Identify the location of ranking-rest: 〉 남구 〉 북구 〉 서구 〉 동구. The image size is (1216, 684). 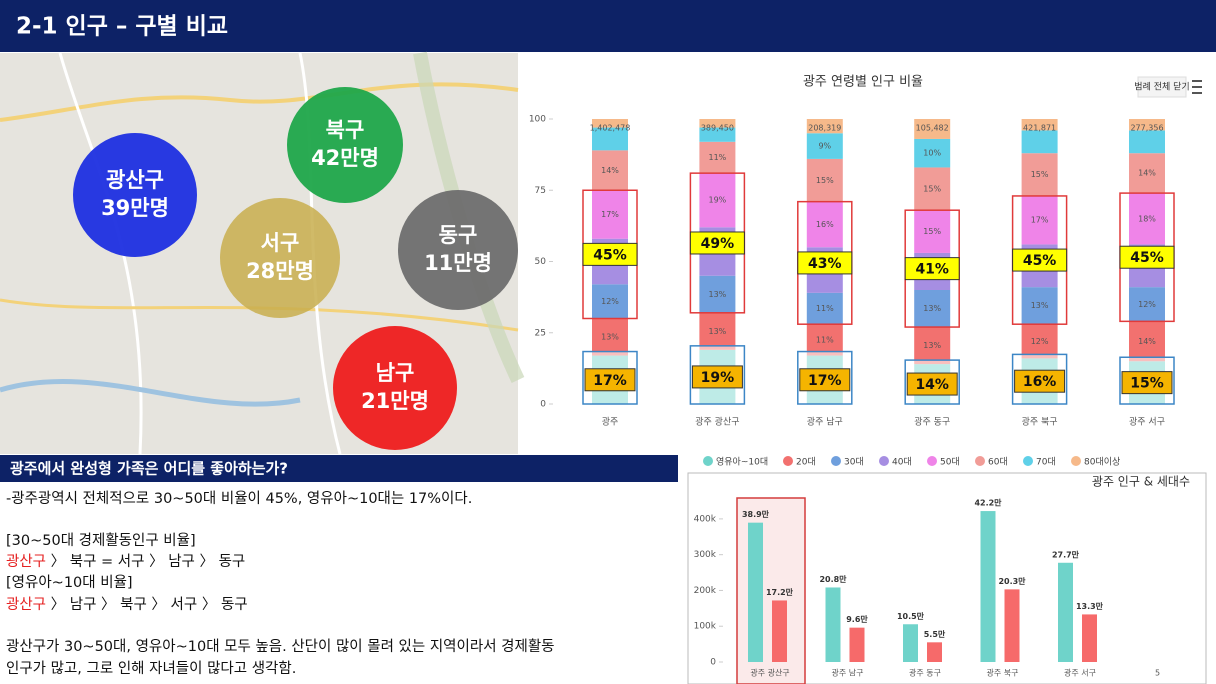
(147, 604).